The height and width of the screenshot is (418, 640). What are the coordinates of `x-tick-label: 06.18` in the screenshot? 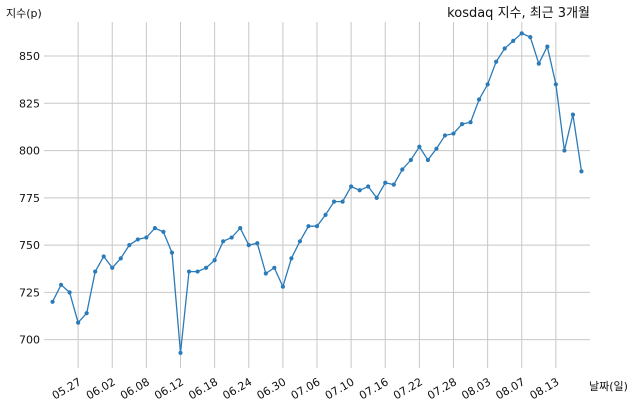 It's located at (203, 388).